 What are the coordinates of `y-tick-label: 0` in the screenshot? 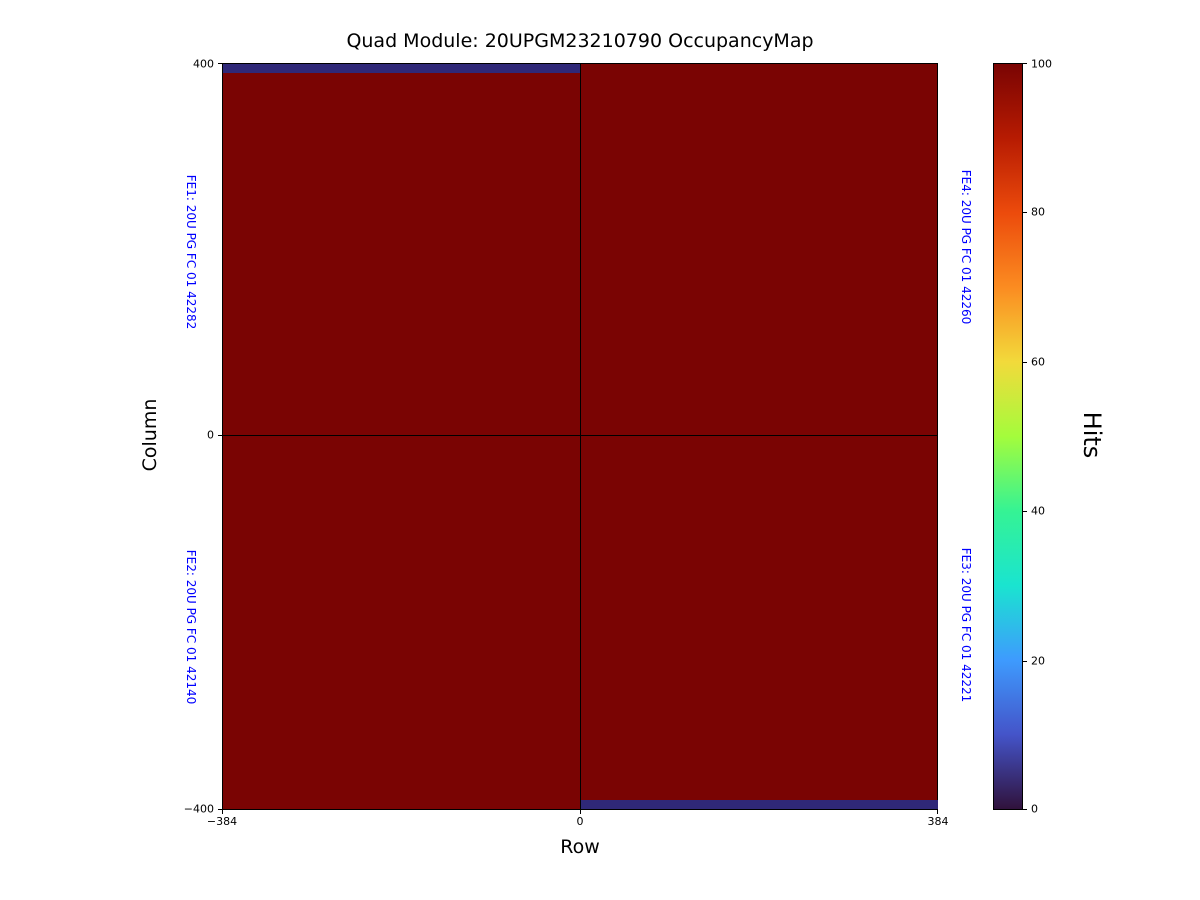 It's located at (210, 435).